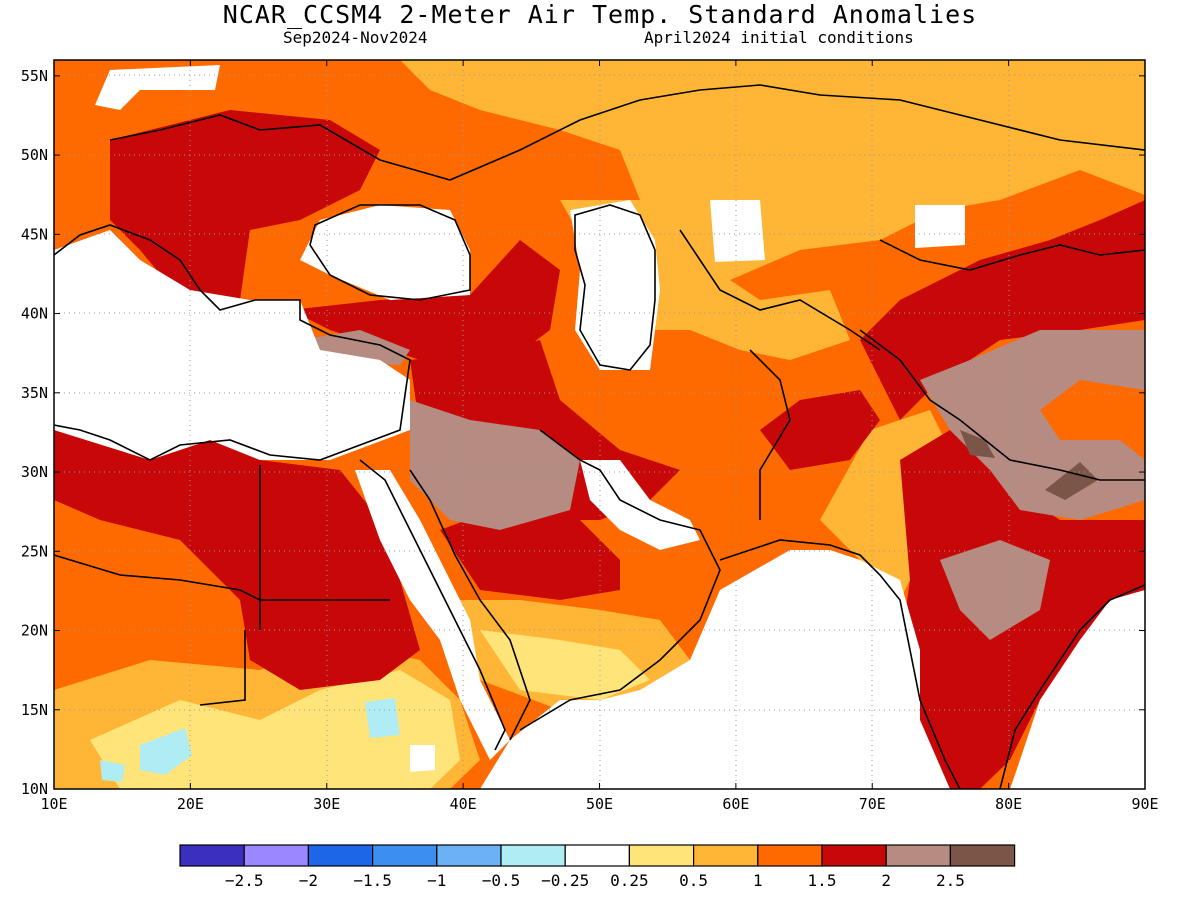  Describe the element at coordinates (758, 880) in the screenshot. I see `colorbar-label: 1` at that location.